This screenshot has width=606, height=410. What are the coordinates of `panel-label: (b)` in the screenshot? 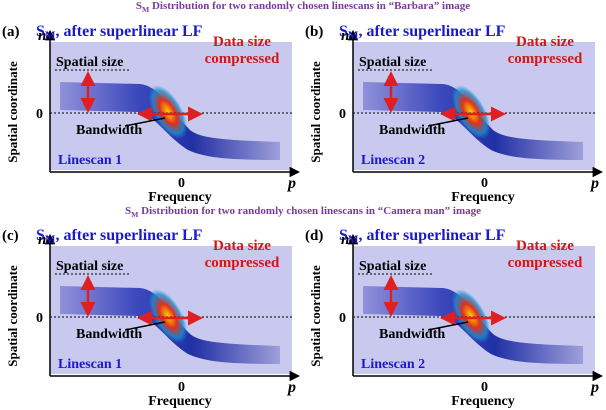 It's located at (314, 32).